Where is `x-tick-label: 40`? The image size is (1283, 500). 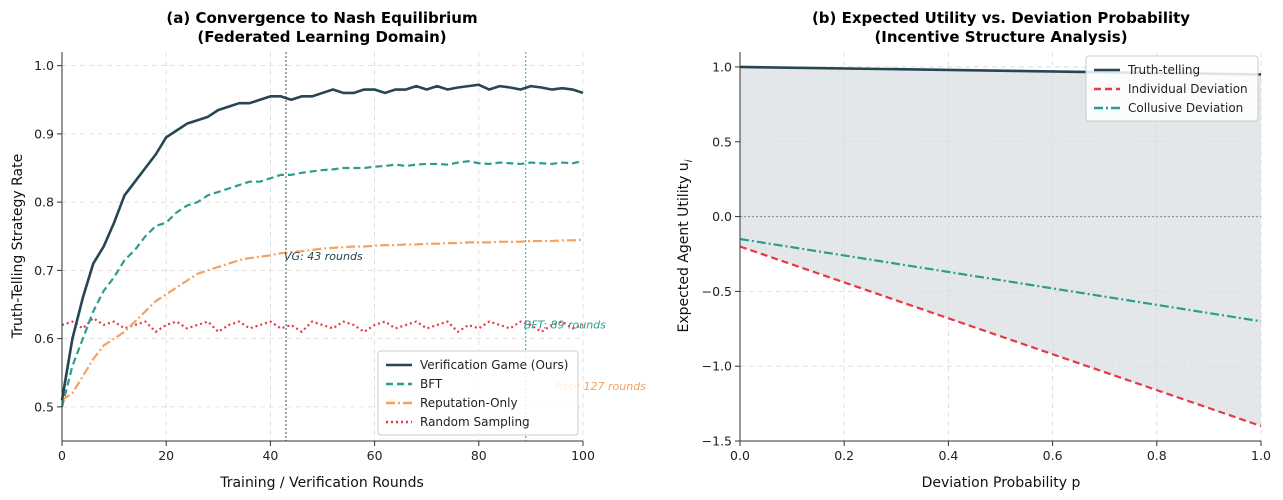
x-tick-label: 40 is located at coordinates (270, 455).